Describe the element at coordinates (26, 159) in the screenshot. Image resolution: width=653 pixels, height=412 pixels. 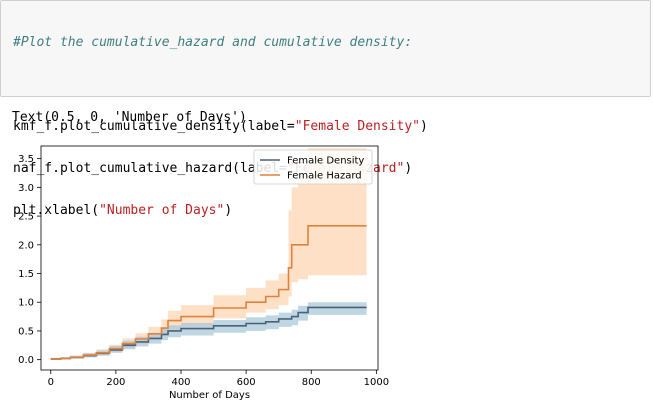
I see `y-tick-label: 3.5` at that location.